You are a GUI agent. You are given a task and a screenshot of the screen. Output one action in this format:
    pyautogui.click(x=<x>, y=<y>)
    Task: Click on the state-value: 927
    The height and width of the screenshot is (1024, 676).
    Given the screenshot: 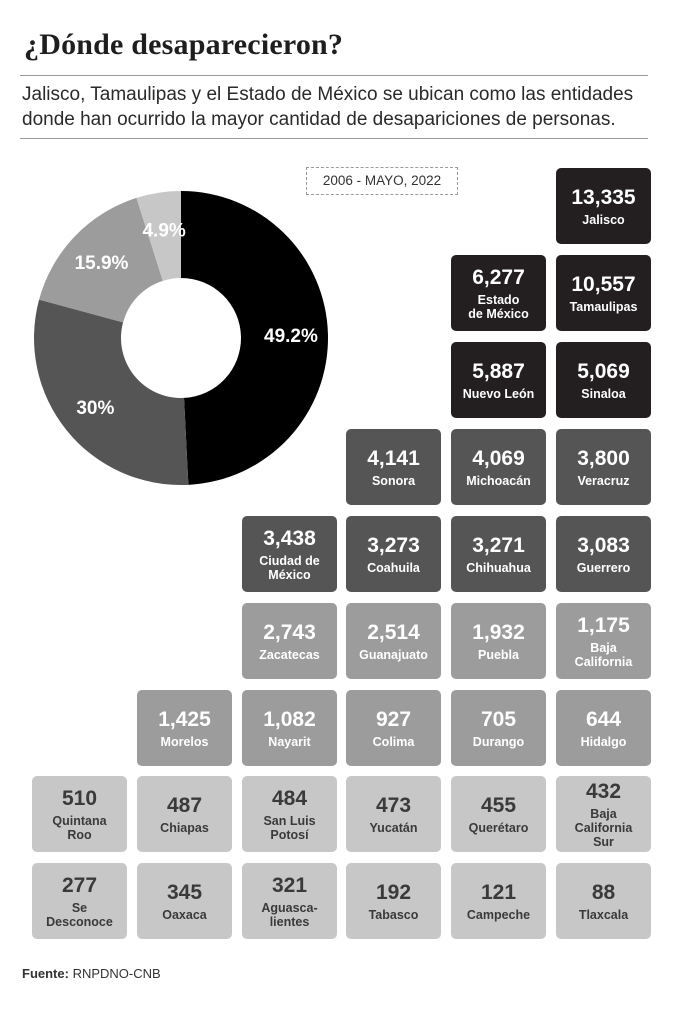 What is the action you would take?
    pyautogui.click(x=393, y=719)
    